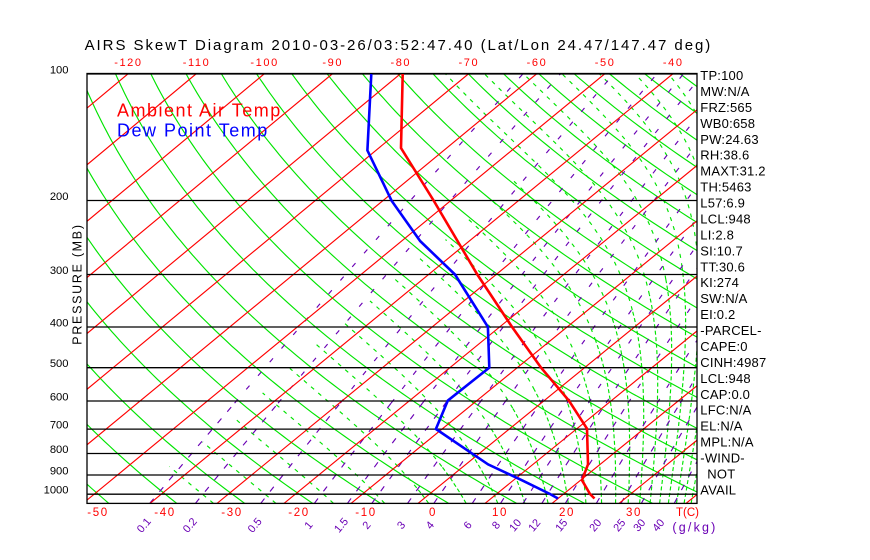  What do you see at coordinates (722, 203) in the screenshot?
I see `svg-text: L57:6.9` at bounding box center [722, 203].